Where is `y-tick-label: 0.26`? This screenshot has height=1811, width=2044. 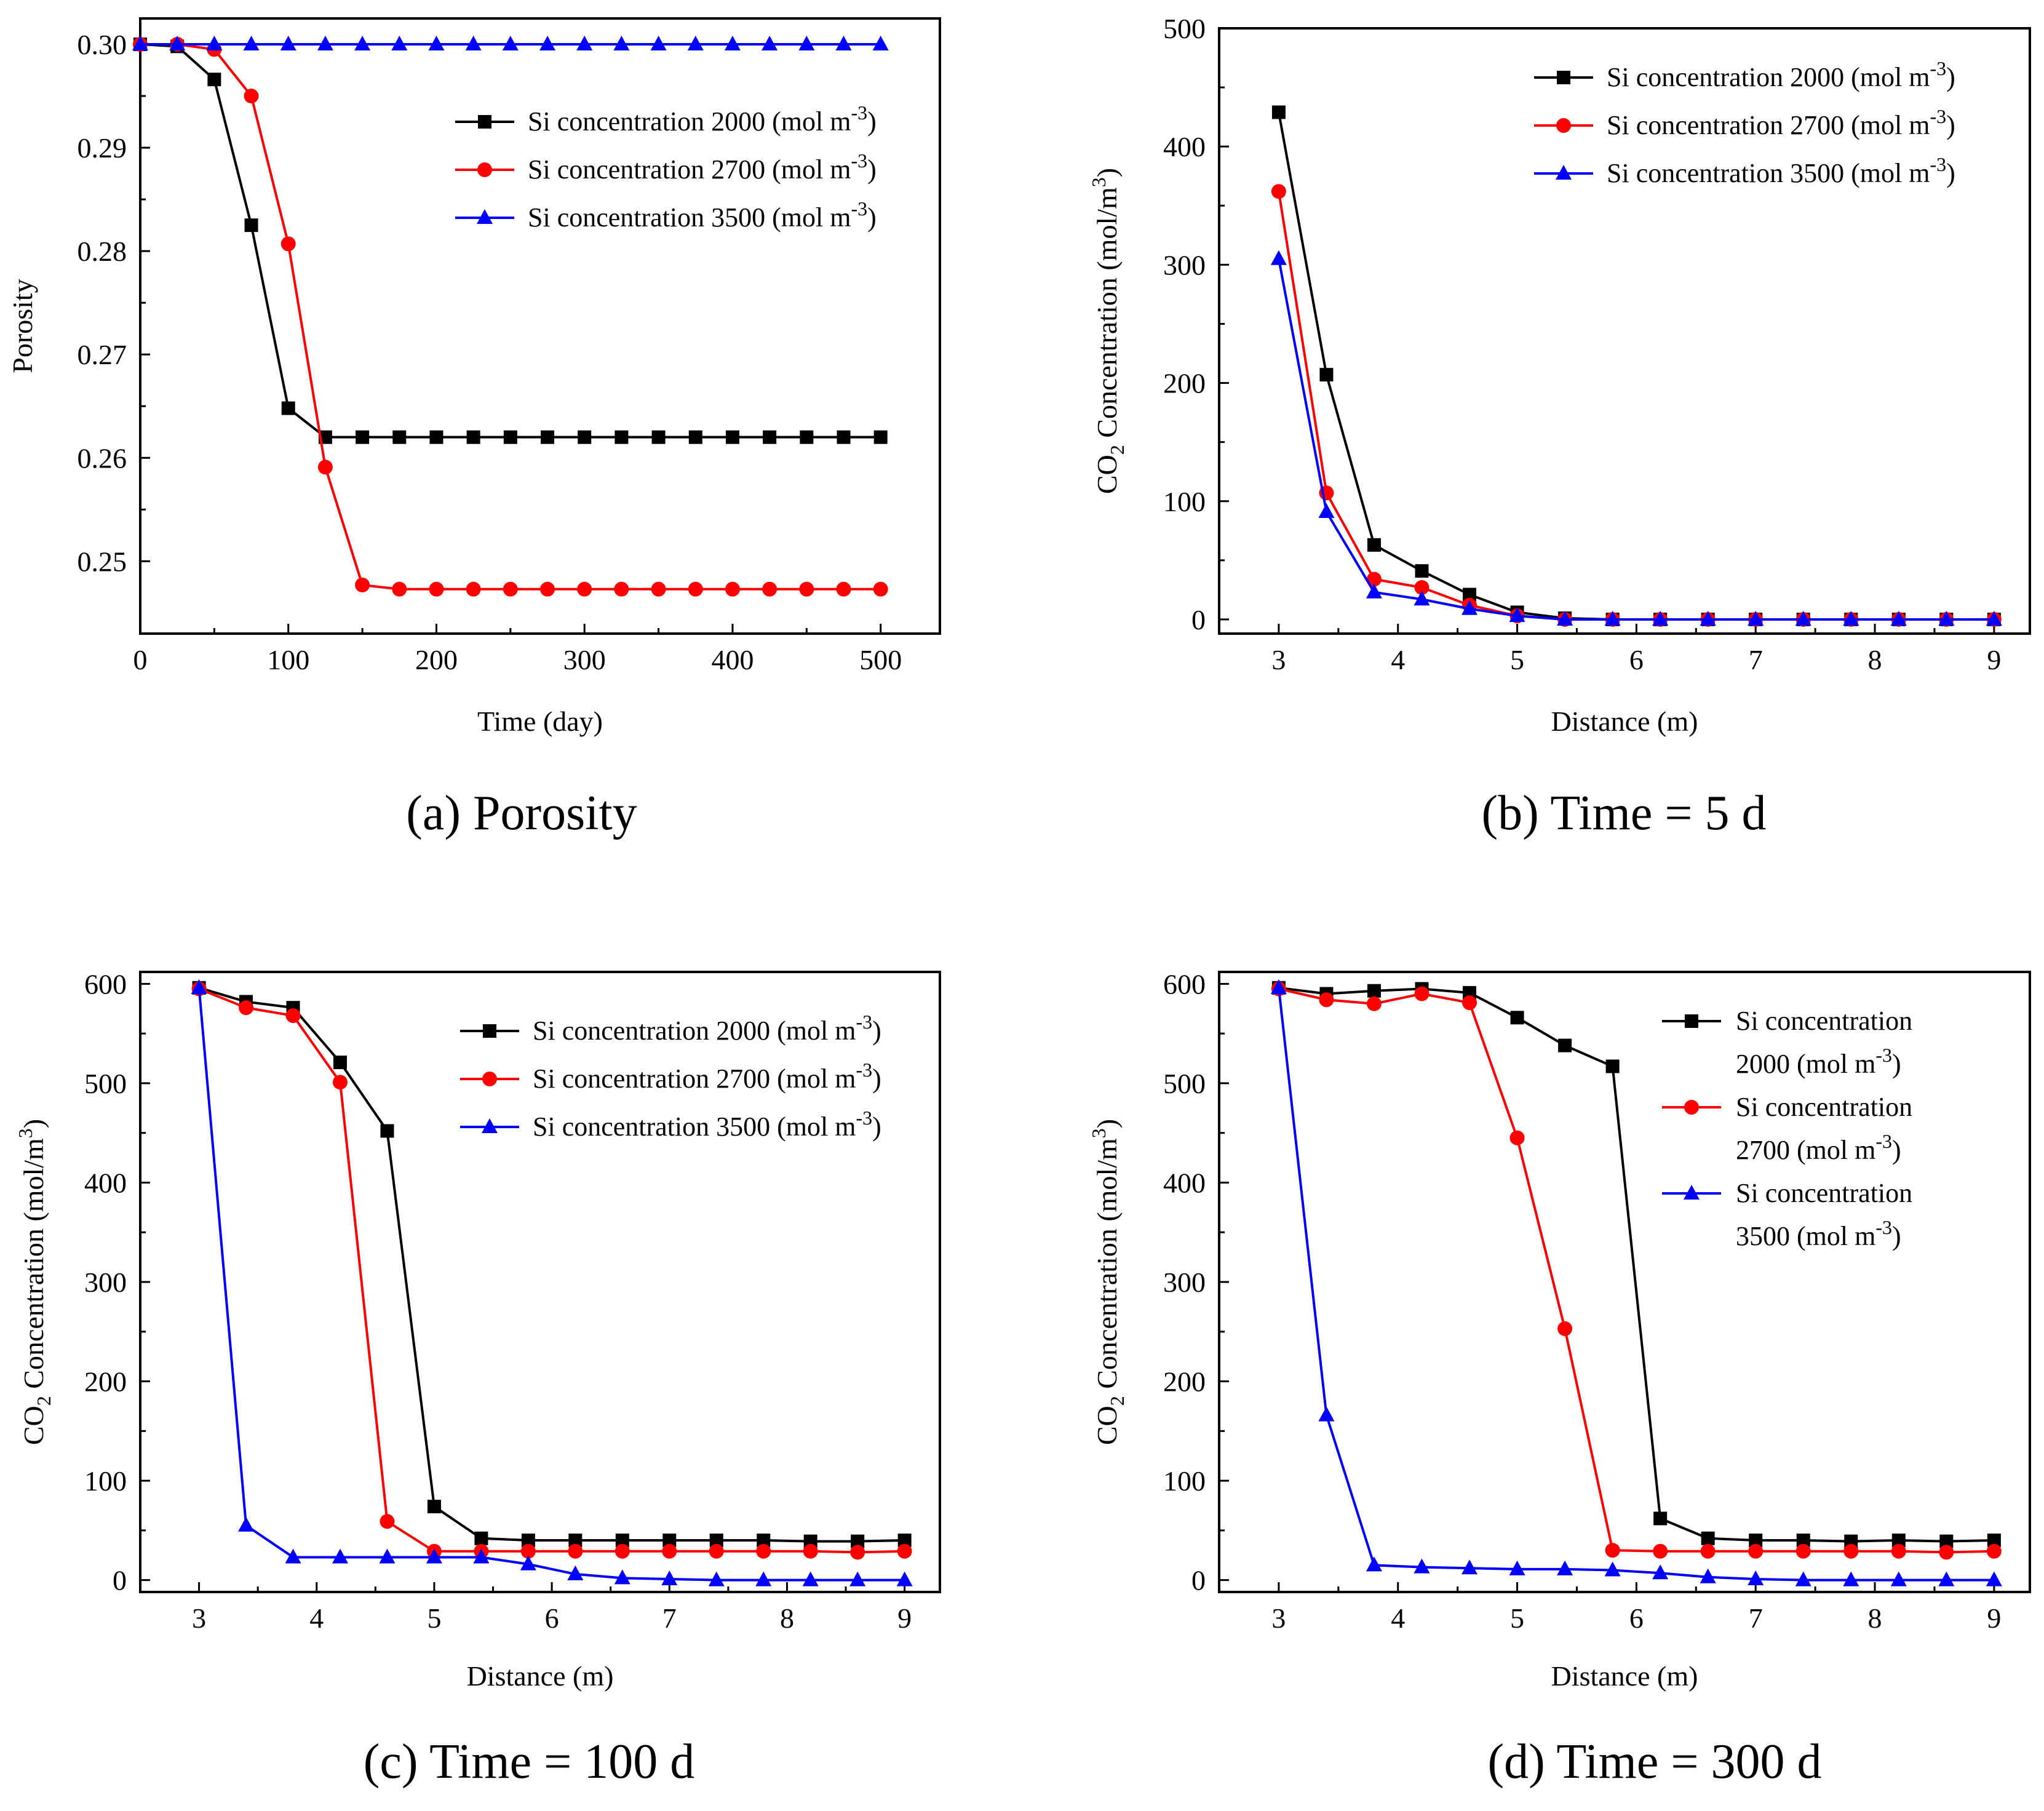 y-tick-label: 0.26 is located at coordinates (102, 458).